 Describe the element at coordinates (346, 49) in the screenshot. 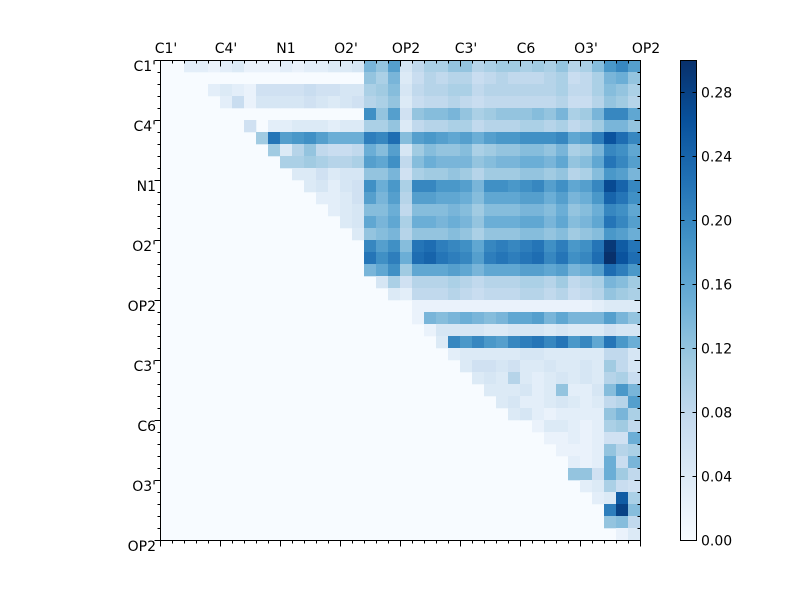

I see `x-tick-label: O2'` at that location.